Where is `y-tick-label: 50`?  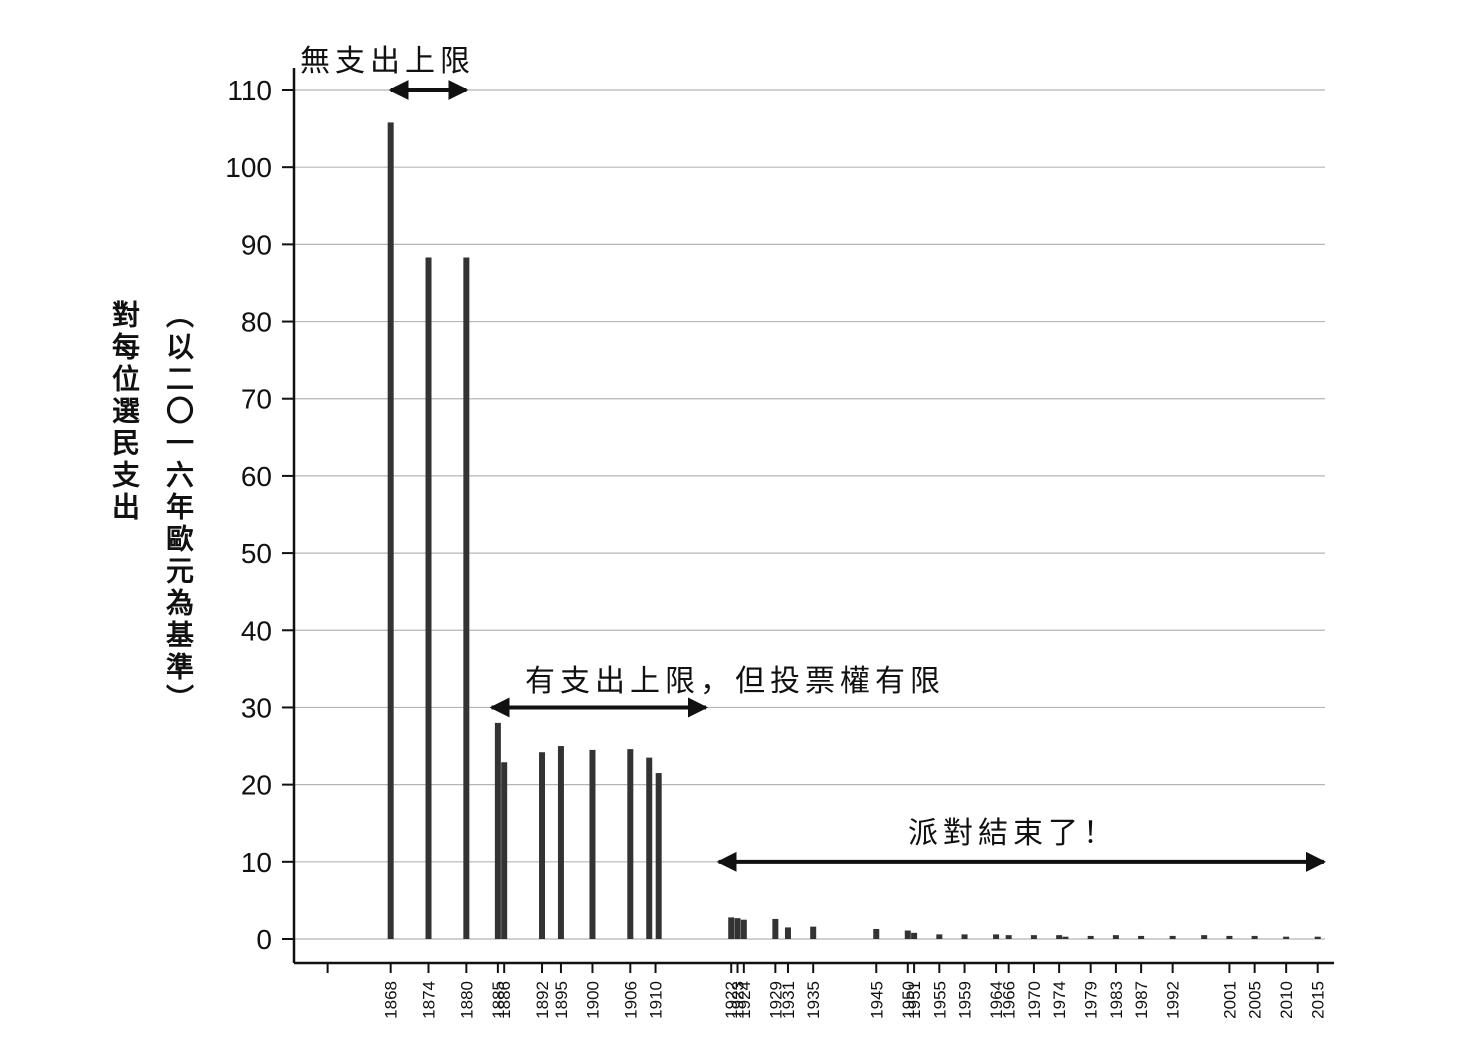
y-tick-label: 50 is located at coordinates (256, 553).